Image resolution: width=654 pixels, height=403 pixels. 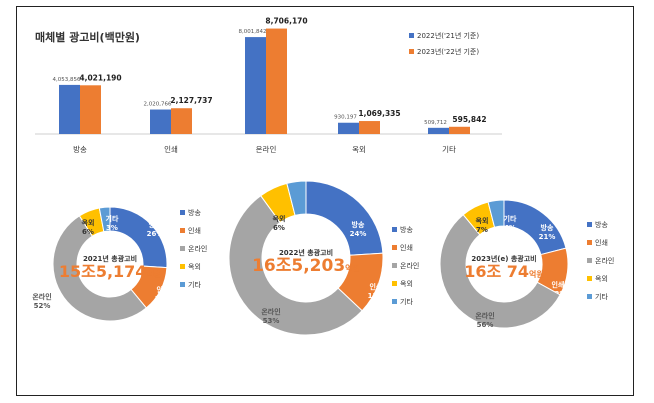 I want to click on center-title: 2023년(e) 총광고비, so click(x=503, y=258).